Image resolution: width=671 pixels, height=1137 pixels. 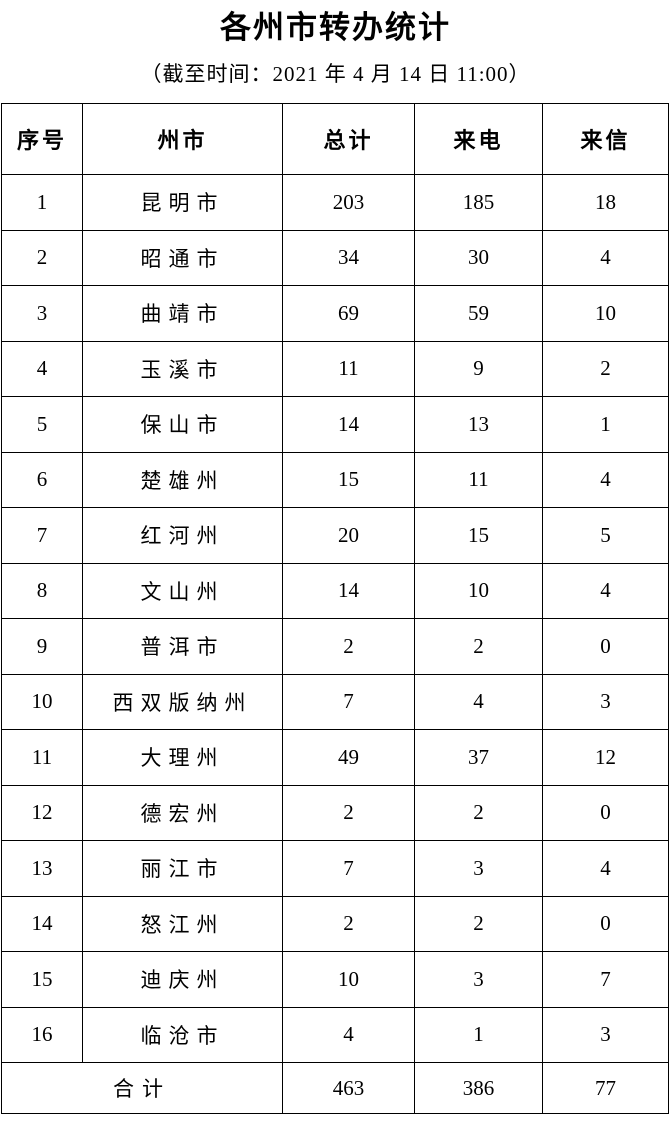 I want to click on table-row: 1 昆明市 203 185 18, so click(x=335, y=202).